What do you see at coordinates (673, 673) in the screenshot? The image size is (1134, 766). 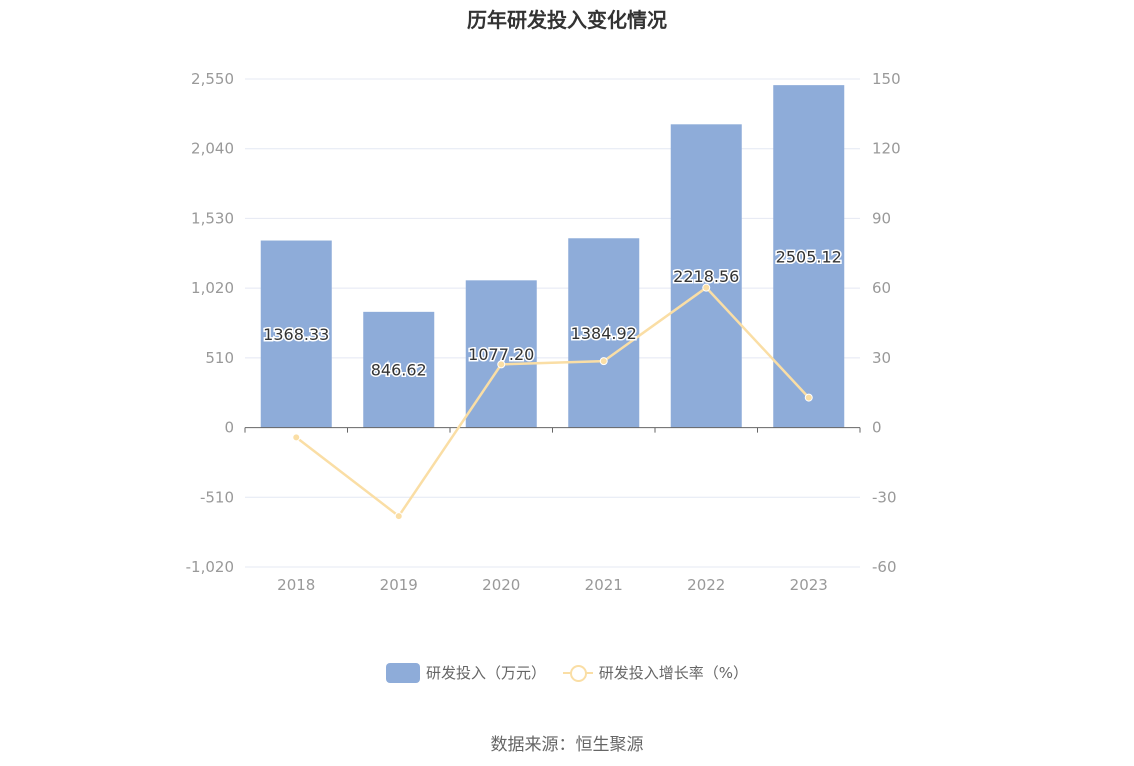 I see `legend-label-line: 研发投入增长率（%）` at bounding box center [673, 673].